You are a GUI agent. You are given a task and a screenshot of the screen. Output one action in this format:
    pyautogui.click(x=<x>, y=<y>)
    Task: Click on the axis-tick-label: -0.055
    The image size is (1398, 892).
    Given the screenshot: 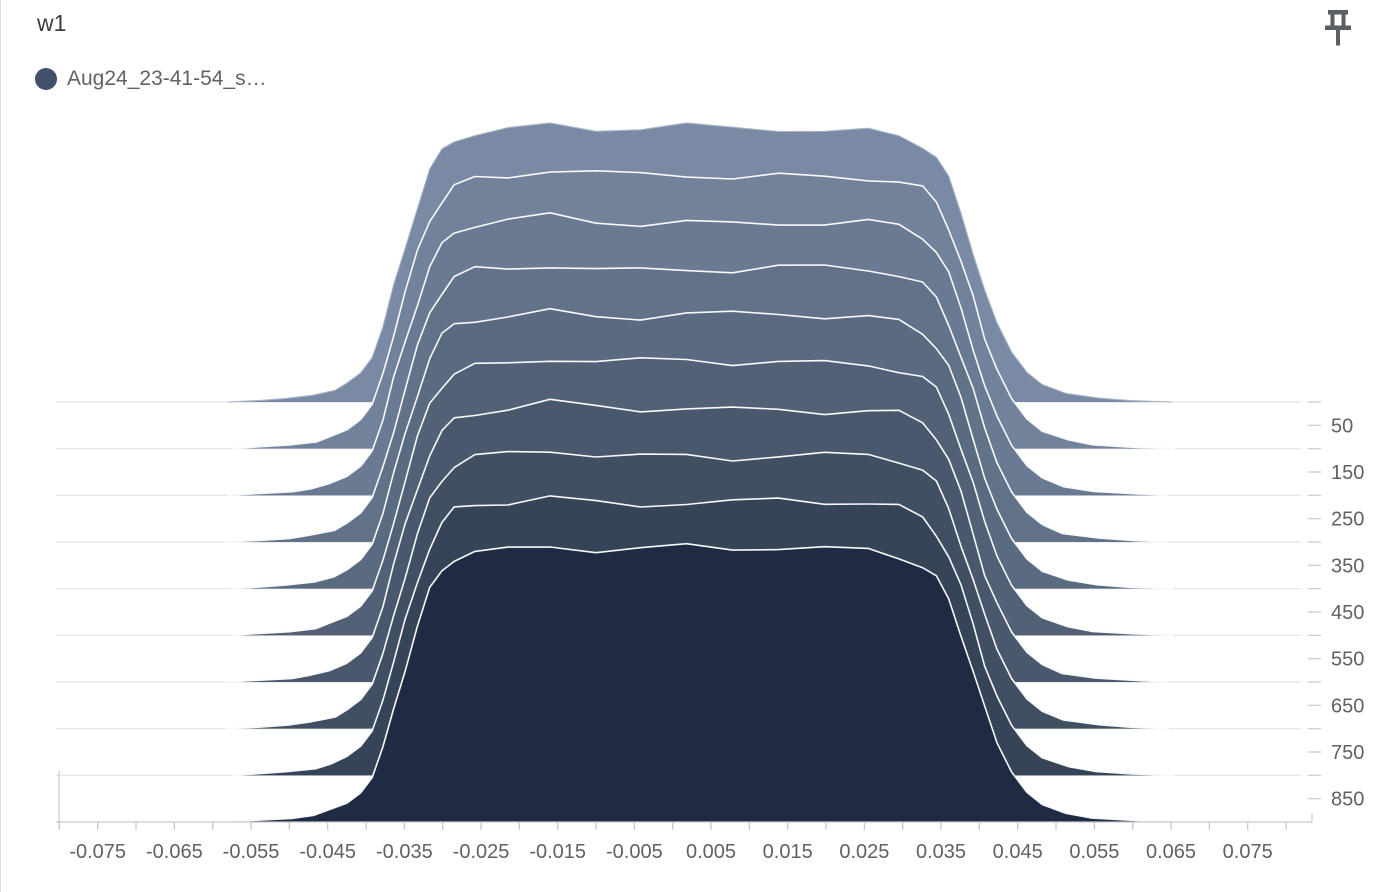 What is the action you would take?
    pyautogui.click(x=251, y=852)
    